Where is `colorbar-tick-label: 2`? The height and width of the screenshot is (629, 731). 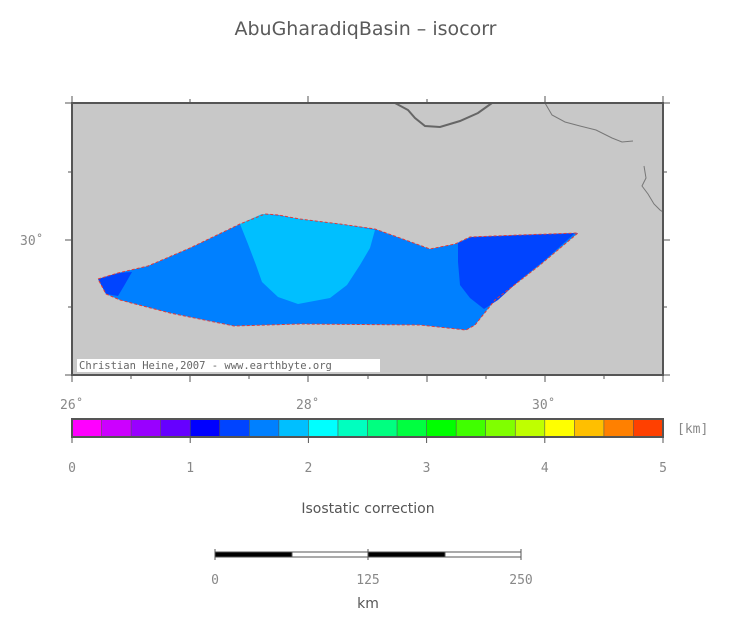
colorbar-tick-label: 2 is located at coordinates (308, 468).